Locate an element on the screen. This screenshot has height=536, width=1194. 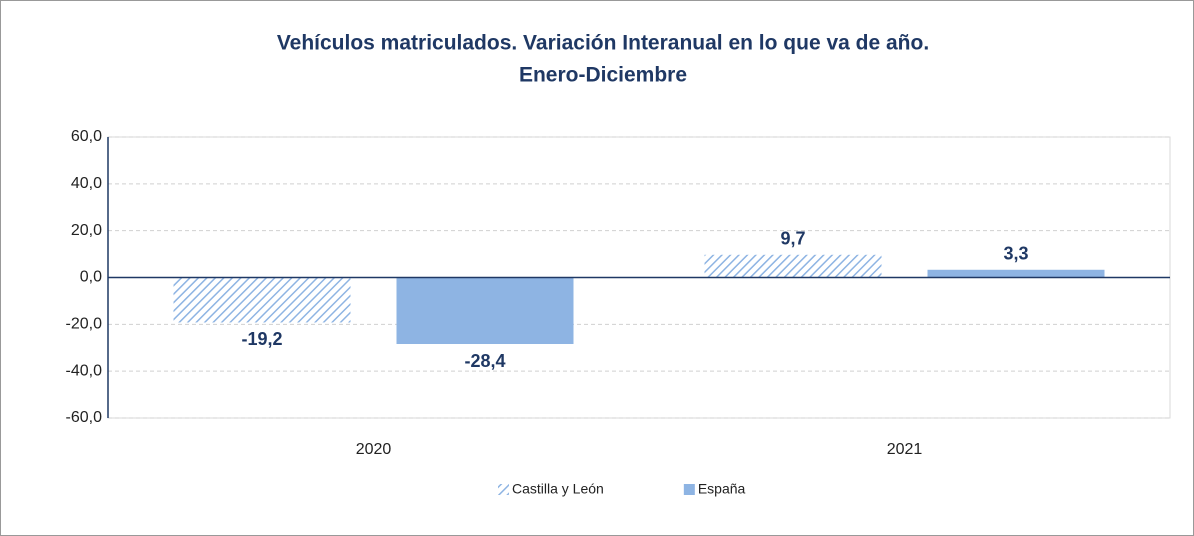
value-label: -19,2 is located at coordinates (261, 339).